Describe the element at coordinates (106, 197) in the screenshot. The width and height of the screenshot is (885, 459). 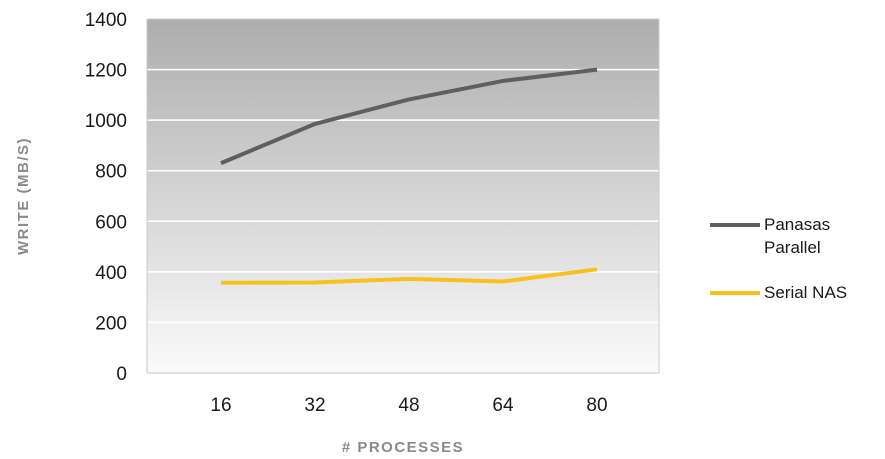
I see `y-axis-tick-labels: 0 200 400 600 800 1000 1200 1400` at that location.